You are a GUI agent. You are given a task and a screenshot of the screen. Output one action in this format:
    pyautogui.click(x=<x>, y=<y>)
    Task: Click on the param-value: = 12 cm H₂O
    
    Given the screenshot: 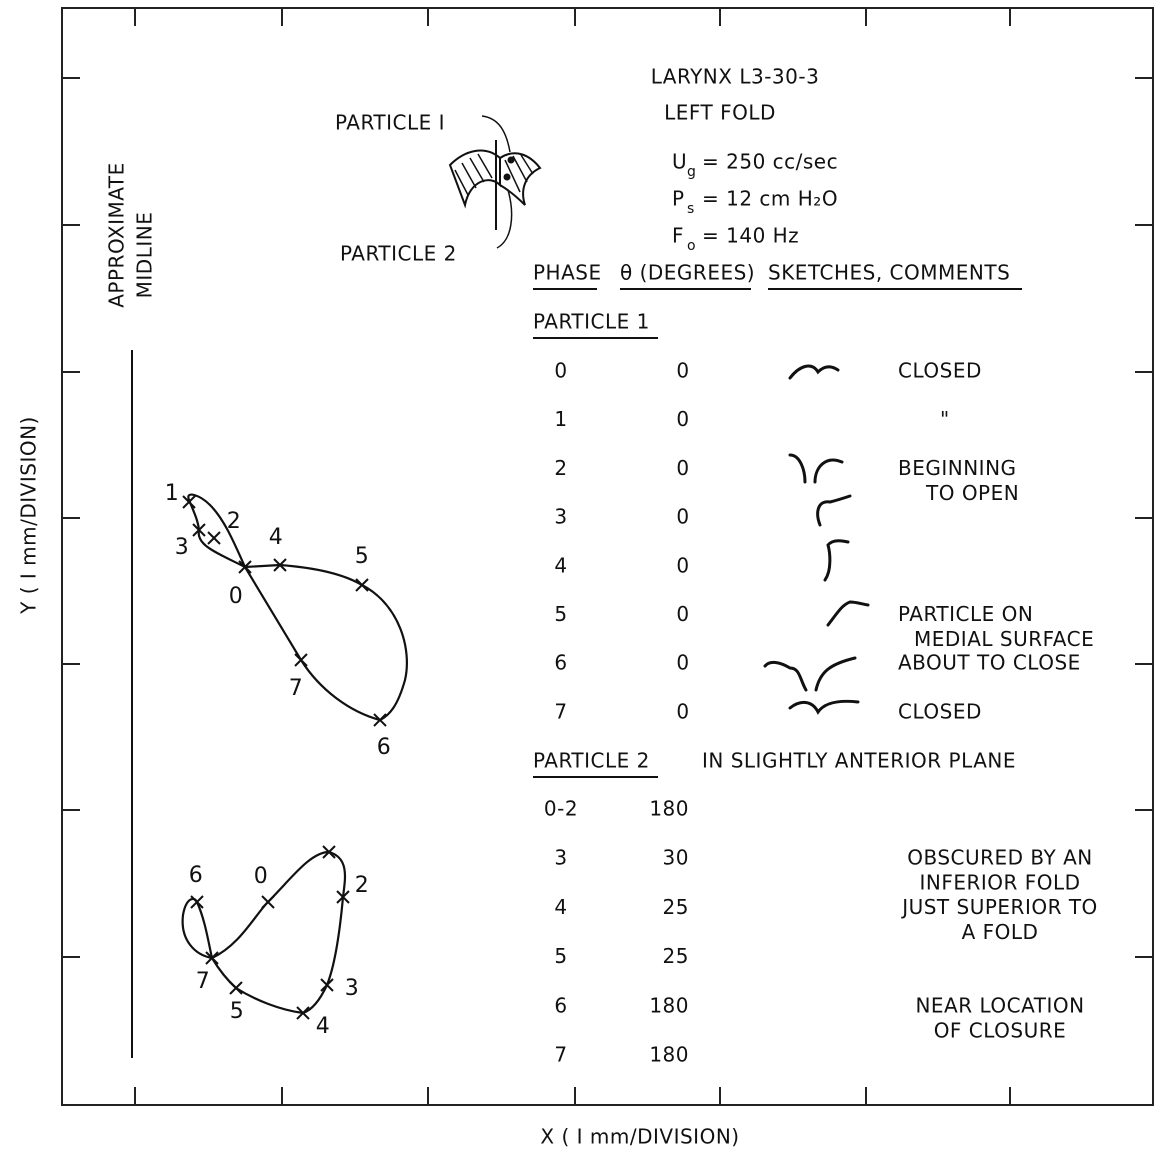 What is the action you would take?
    pyautogui.click(x=770, y=199)
    